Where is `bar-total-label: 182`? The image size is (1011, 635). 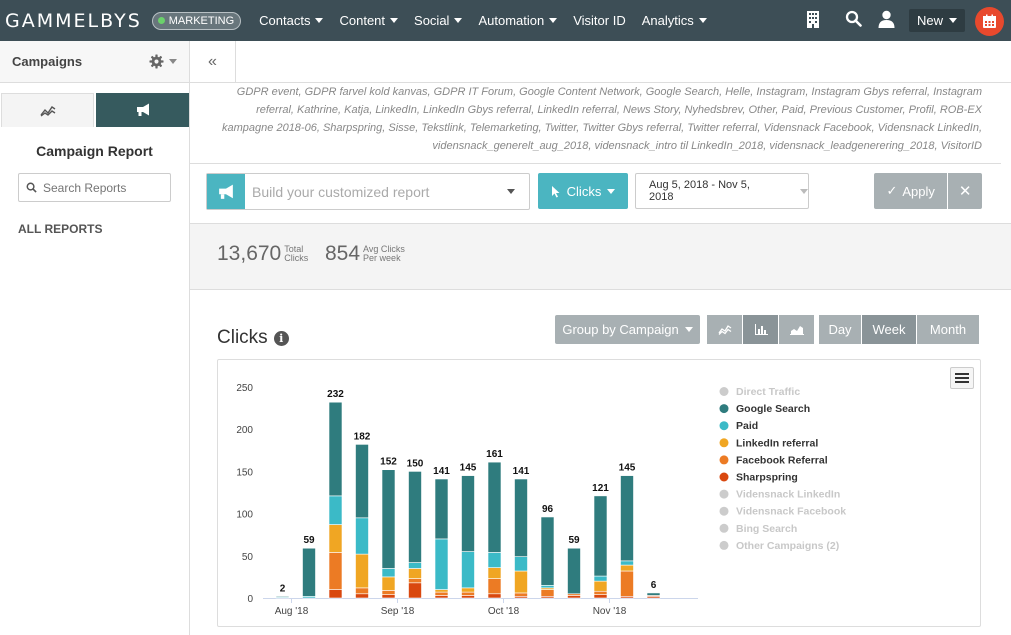 bar-total-label: 182 is located at coordinates (362, 436).